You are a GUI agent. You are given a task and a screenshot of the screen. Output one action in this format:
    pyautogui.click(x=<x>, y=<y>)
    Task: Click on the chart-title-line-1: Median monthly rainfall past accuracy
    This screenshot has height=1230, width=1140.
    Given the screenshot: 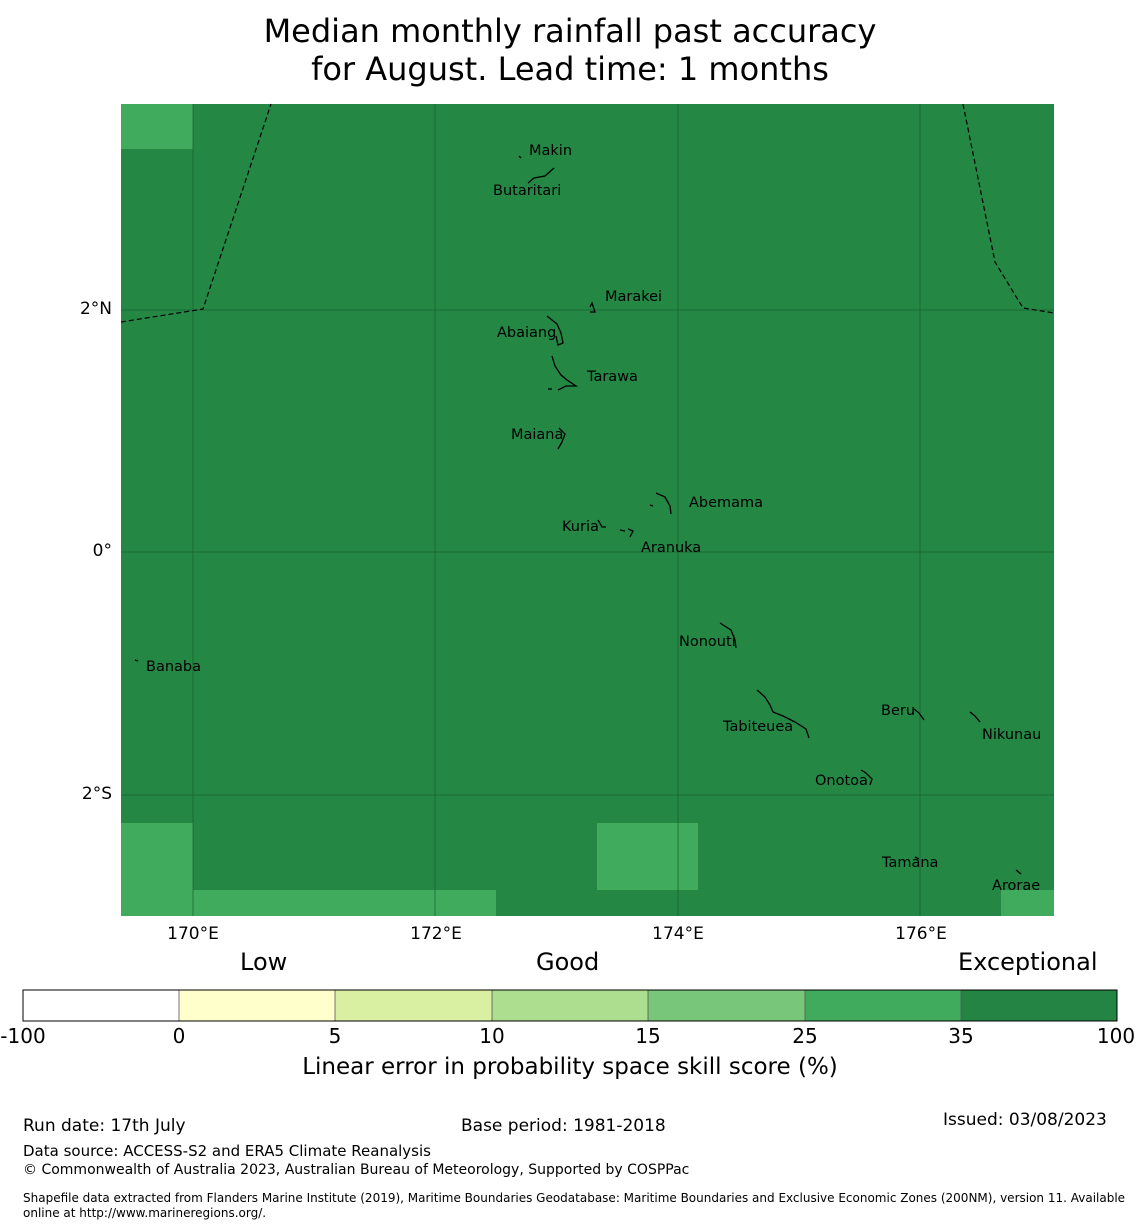 What is the action you would take?
    pyautogui.click(x=570, y=31)
    